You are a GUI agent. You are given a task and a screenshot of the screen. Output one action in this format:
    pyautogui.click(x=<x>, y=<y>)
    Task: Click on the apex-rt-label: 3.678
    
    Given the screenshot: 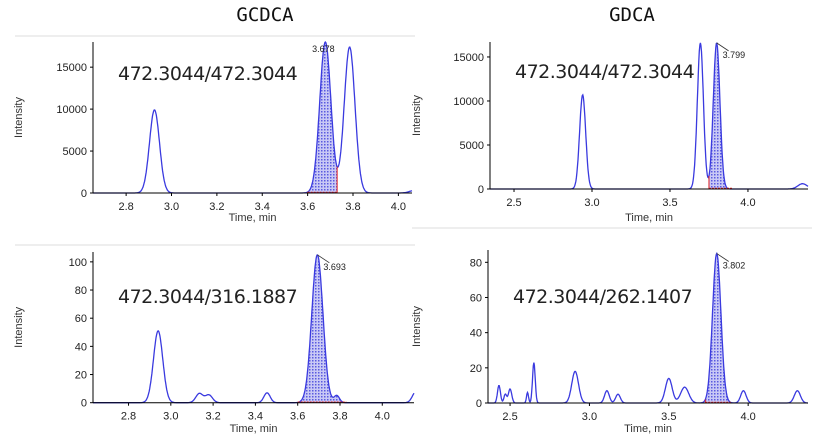 What is the action you would take?
    pyautogui.click(x=323, y=49)
    